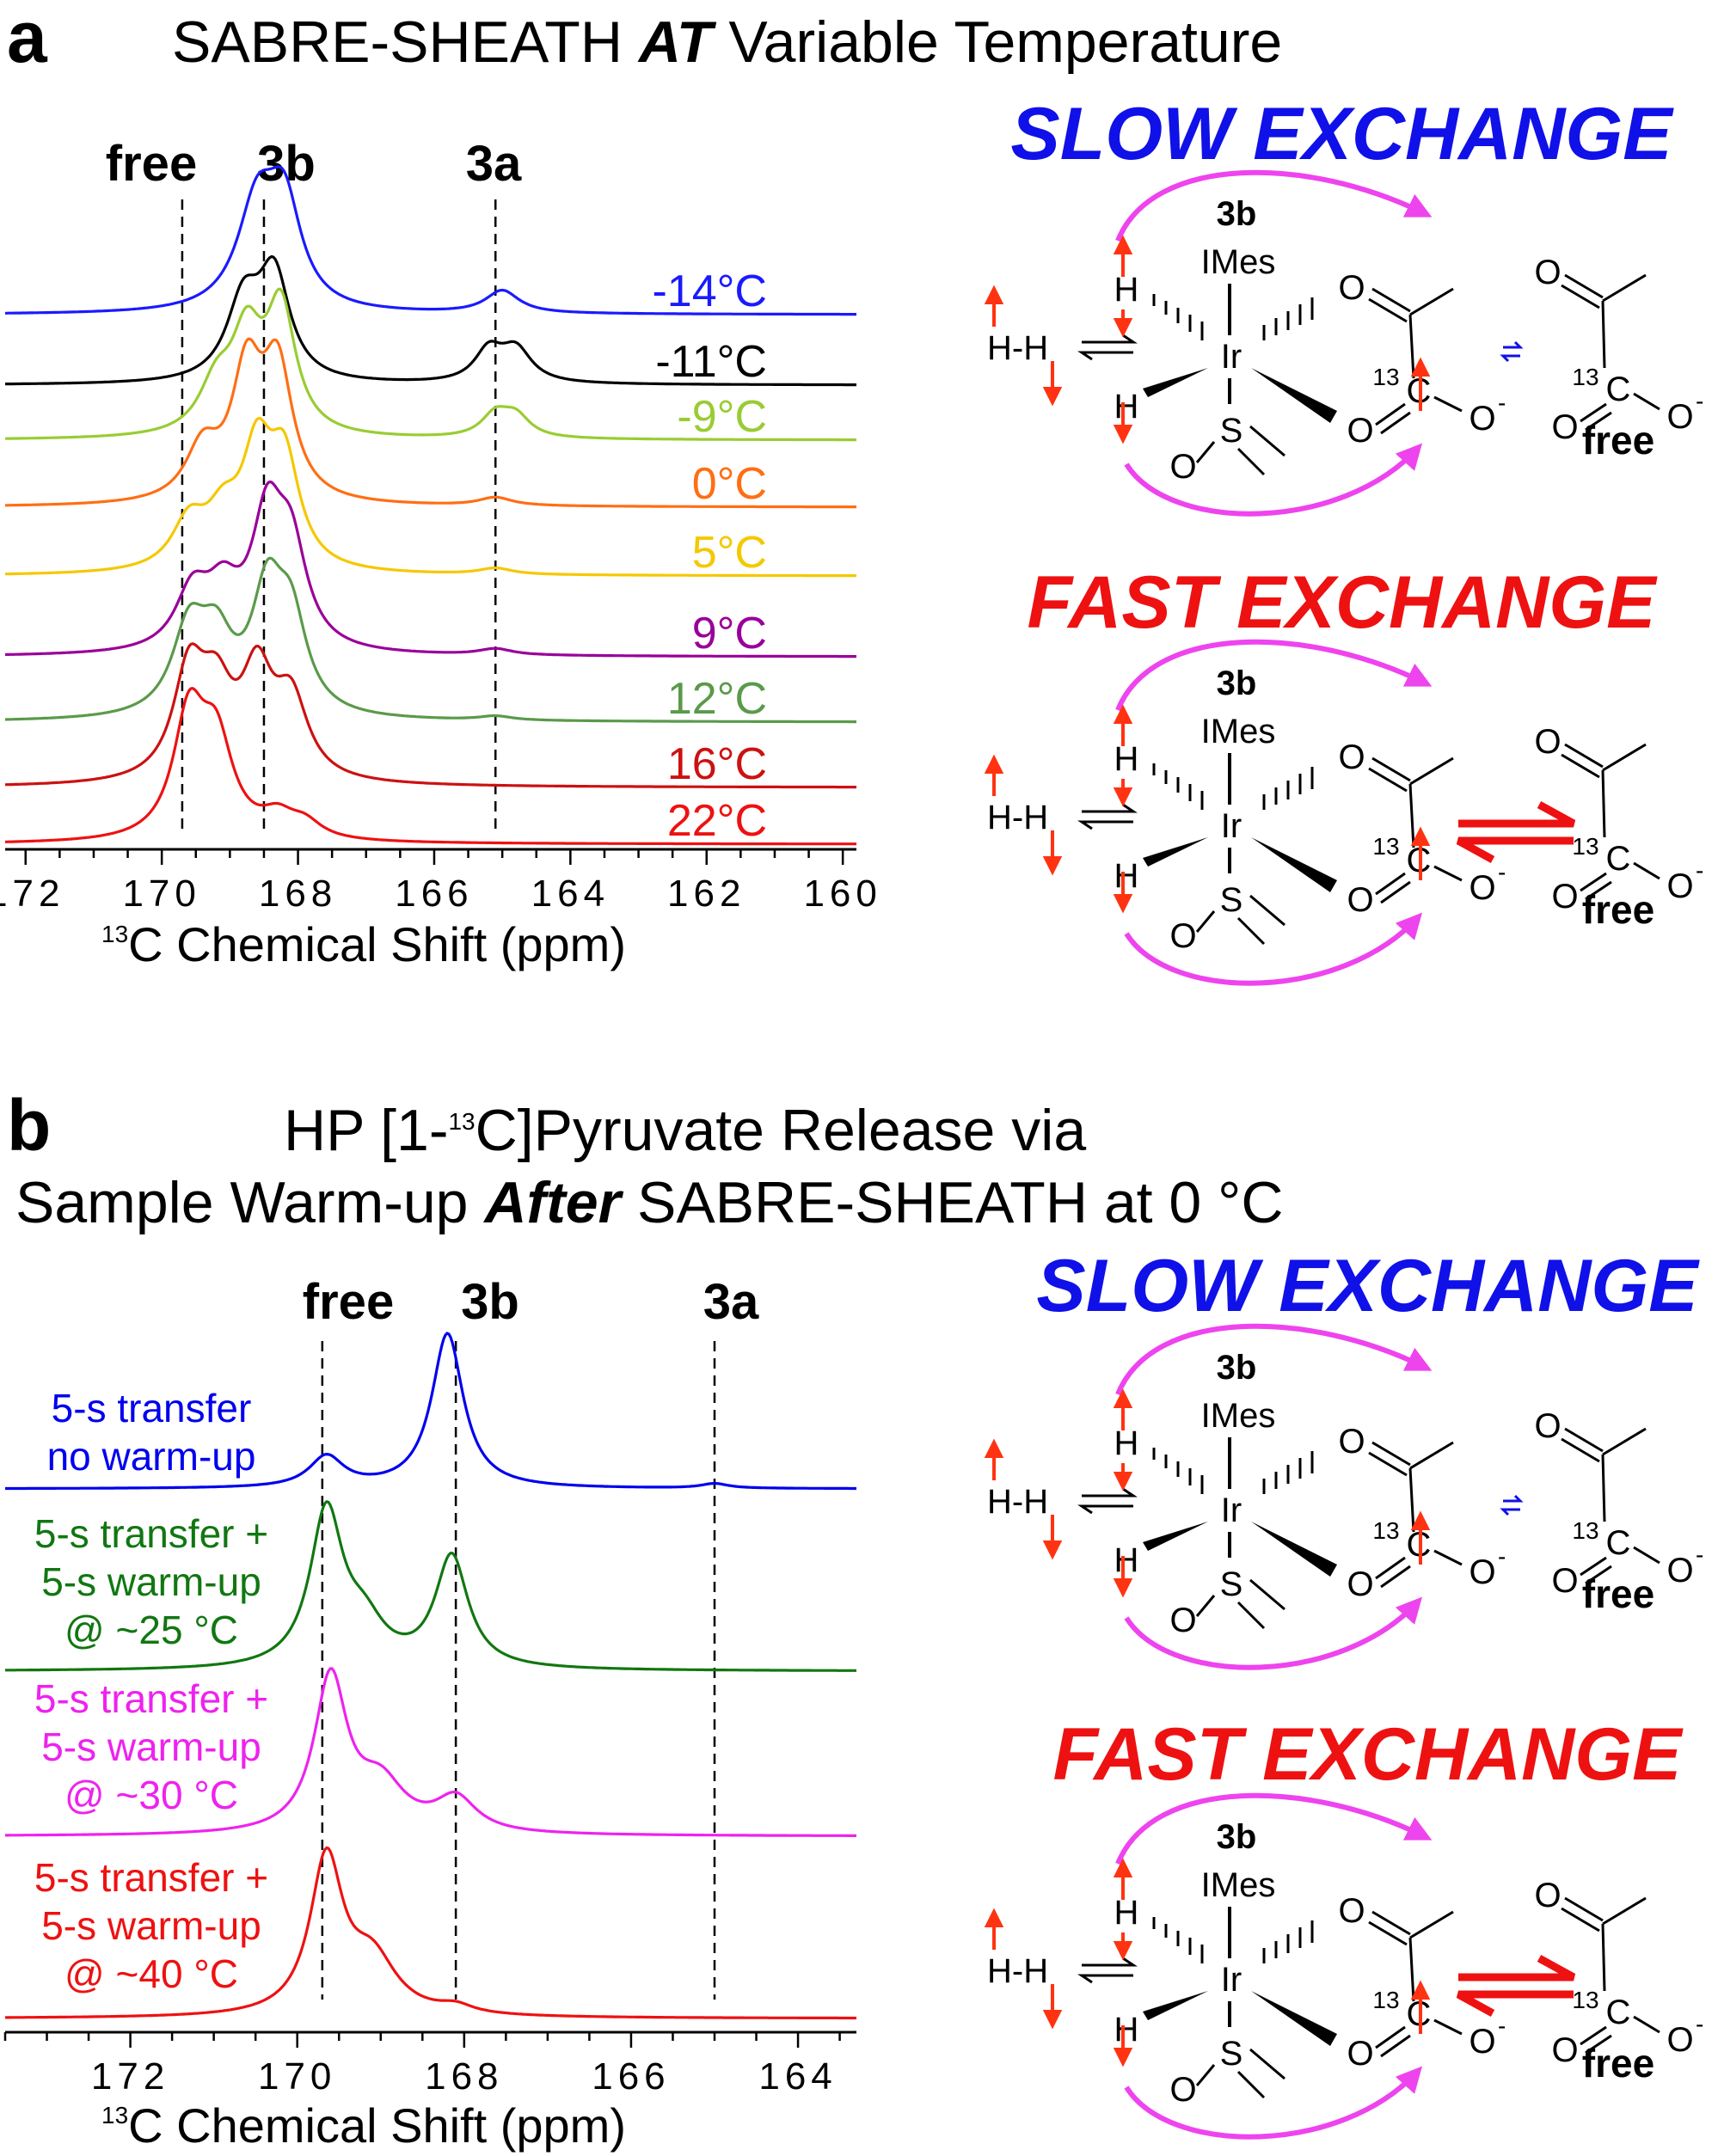 The width and height of the screenshot is (1718, 2156). What do you see at coordinates (706, 894) in the screenshot?
I see `x-tick-label: 162` at bounding box center [706, 894].